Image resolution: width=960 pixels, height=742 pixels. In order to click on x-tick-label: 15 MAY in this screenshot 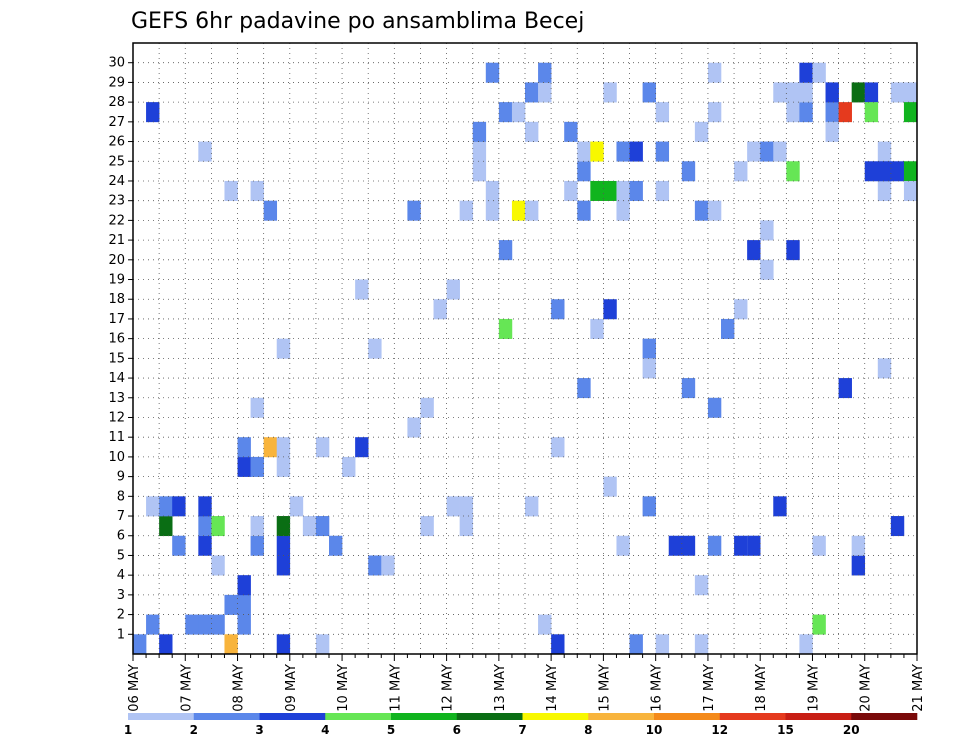, I will do `click(604, 688)`.